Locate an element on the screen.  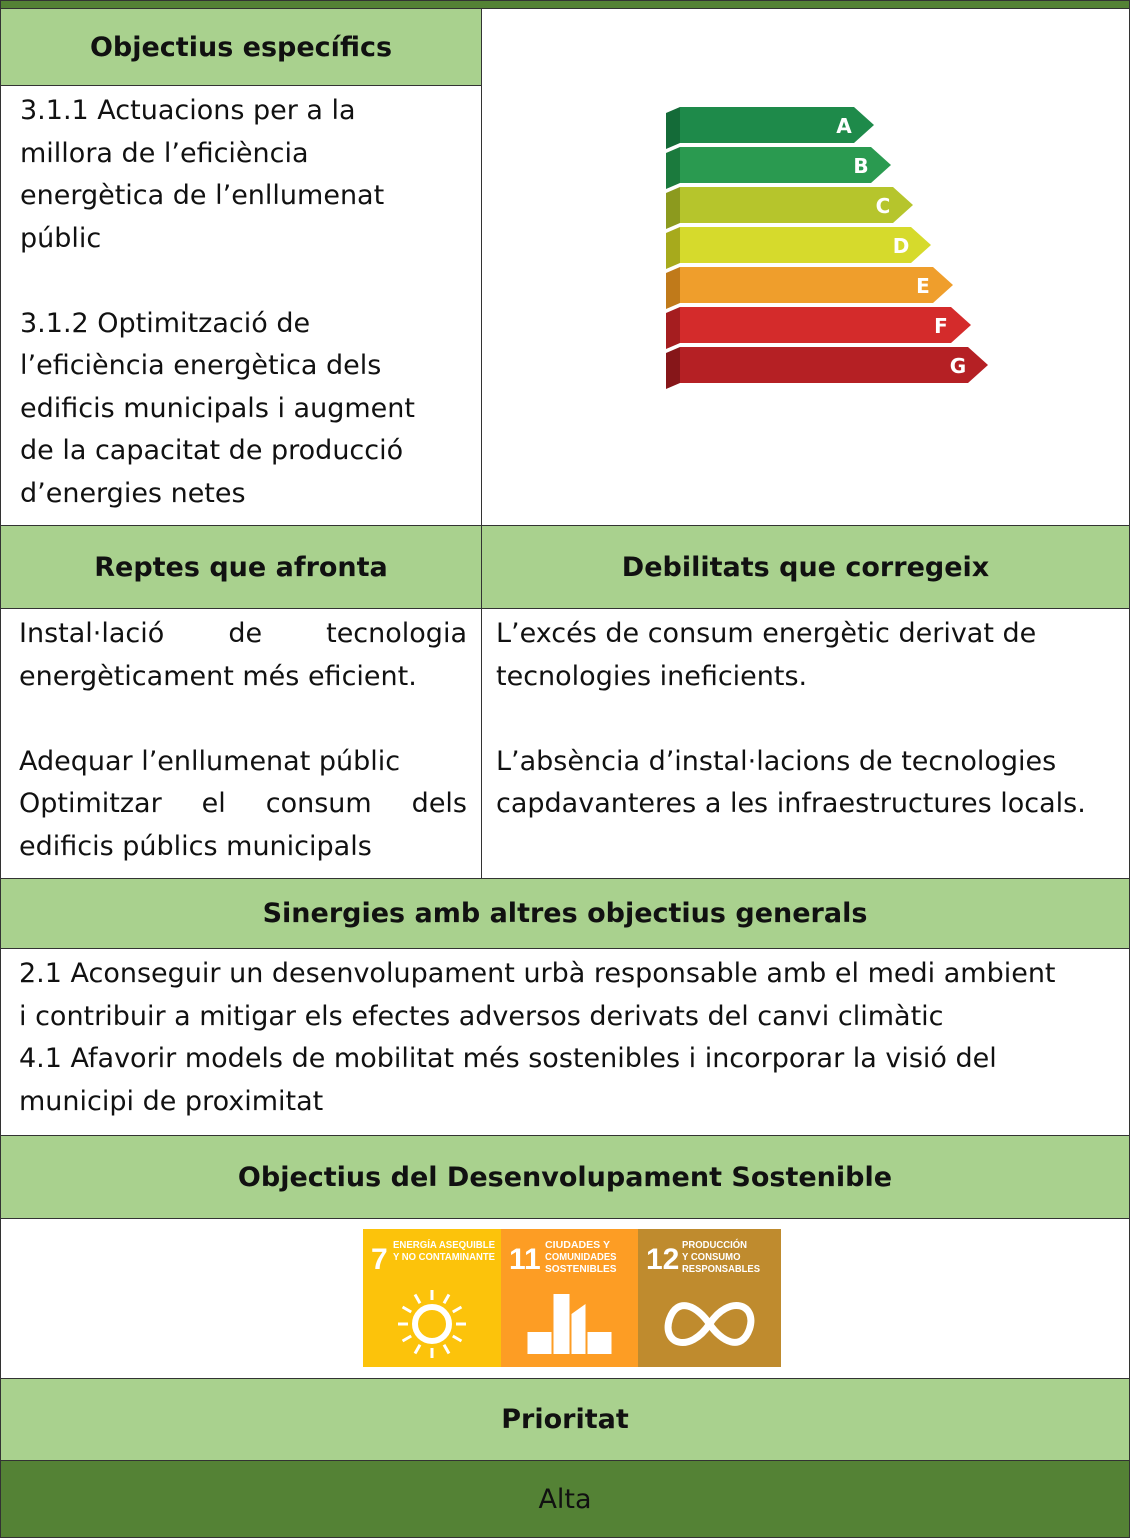
text-line: Instal·lació de tecnologia is located at coordinates (243, 633).